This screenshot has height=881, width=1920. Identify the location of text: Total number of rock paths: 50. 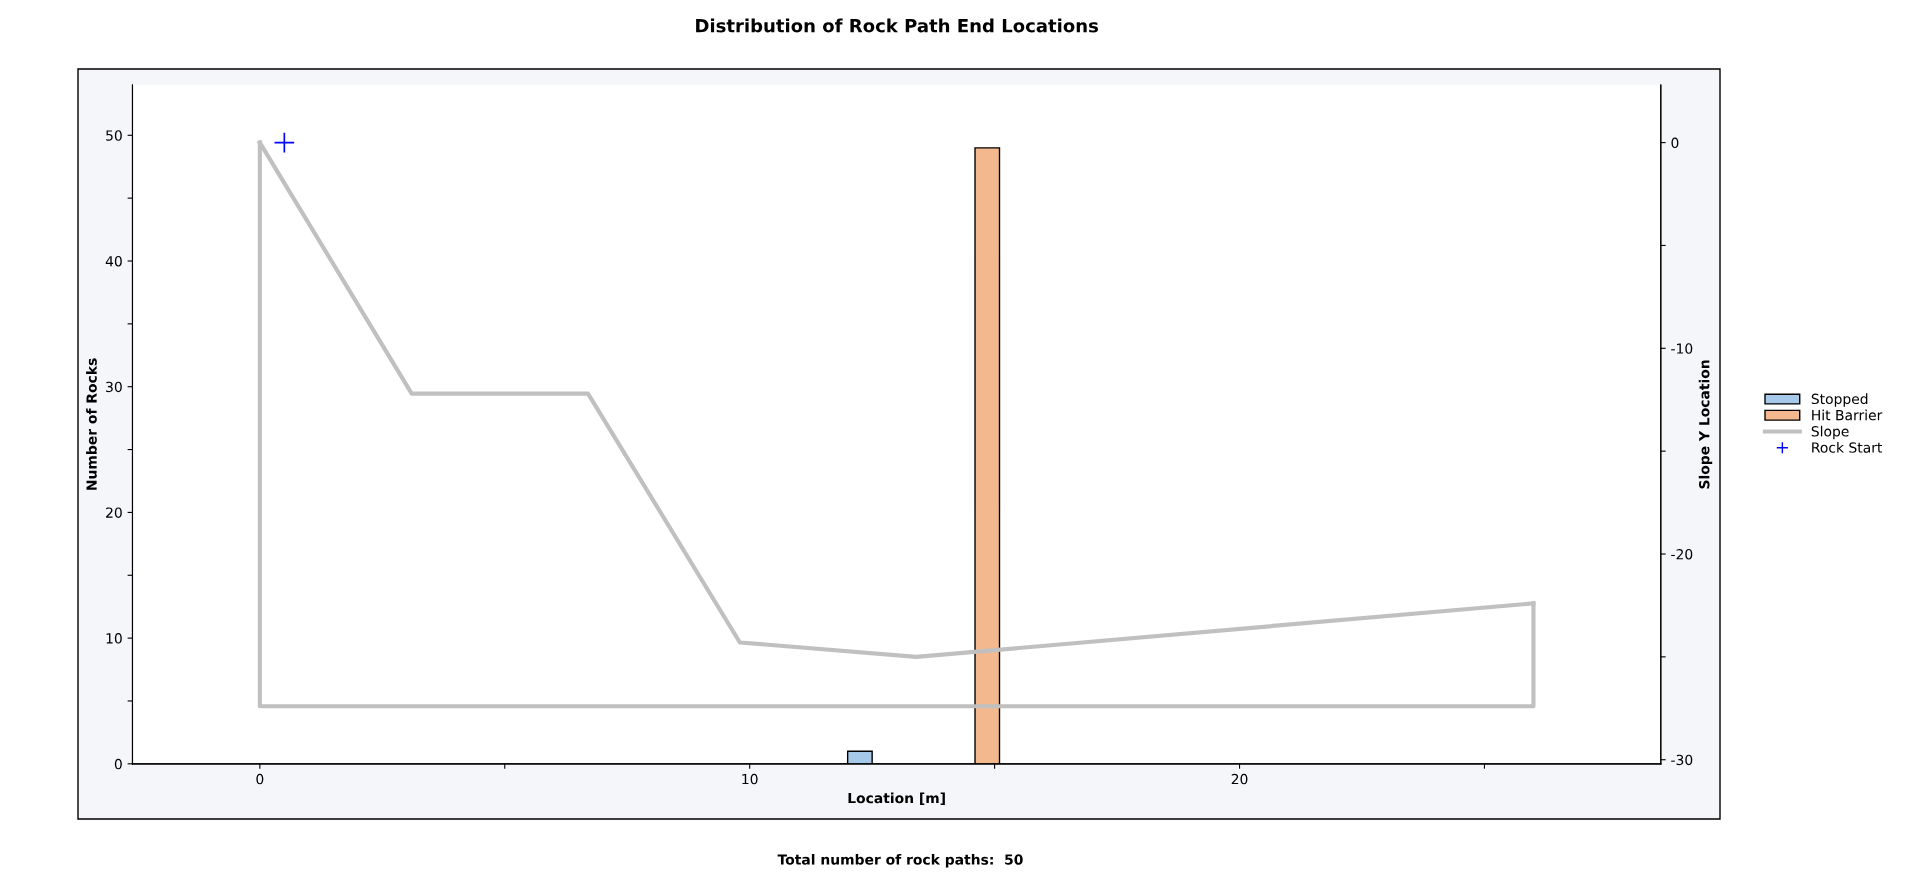
(900, 861).